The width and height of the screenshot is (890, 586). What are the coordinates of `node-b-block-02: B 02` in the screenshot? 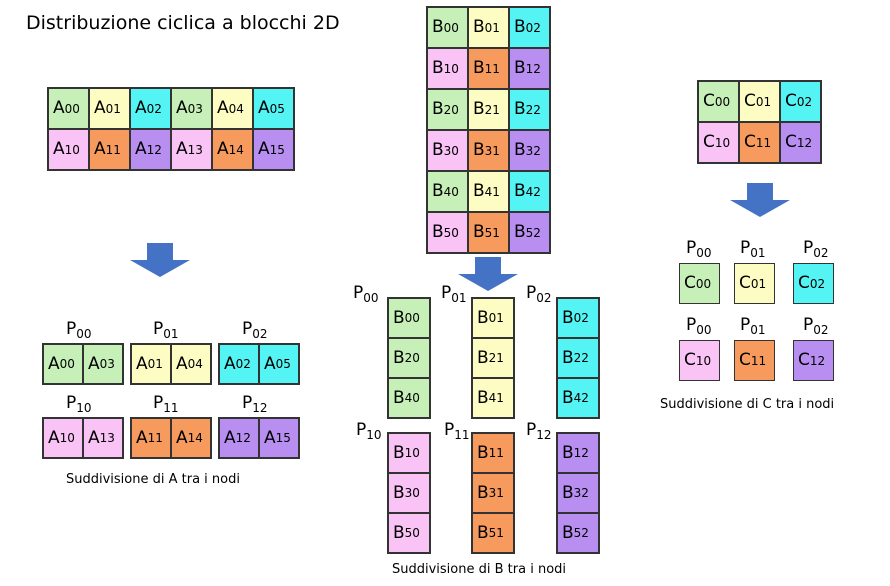 It's located at (578, 318).